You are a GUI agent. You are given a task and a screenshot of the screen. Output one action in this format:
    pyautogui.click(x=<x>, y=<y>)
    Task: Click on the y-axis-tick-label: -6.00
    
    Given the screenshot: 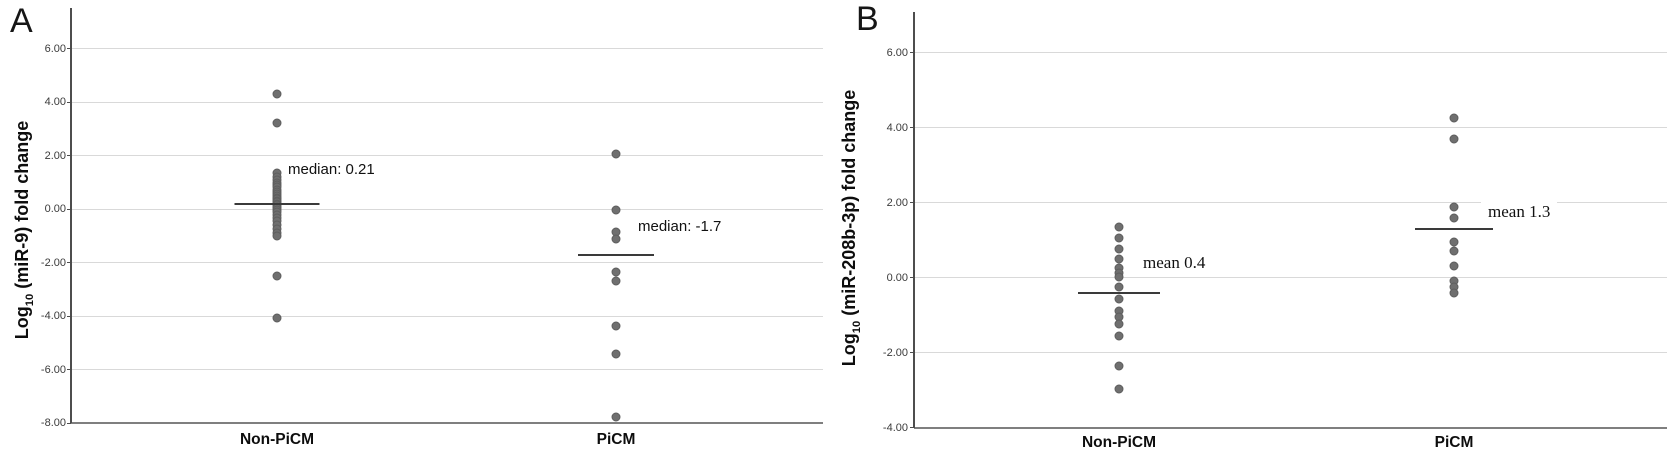 What is the action you would take?
    pyautogui.click(x=53, y=369)
    